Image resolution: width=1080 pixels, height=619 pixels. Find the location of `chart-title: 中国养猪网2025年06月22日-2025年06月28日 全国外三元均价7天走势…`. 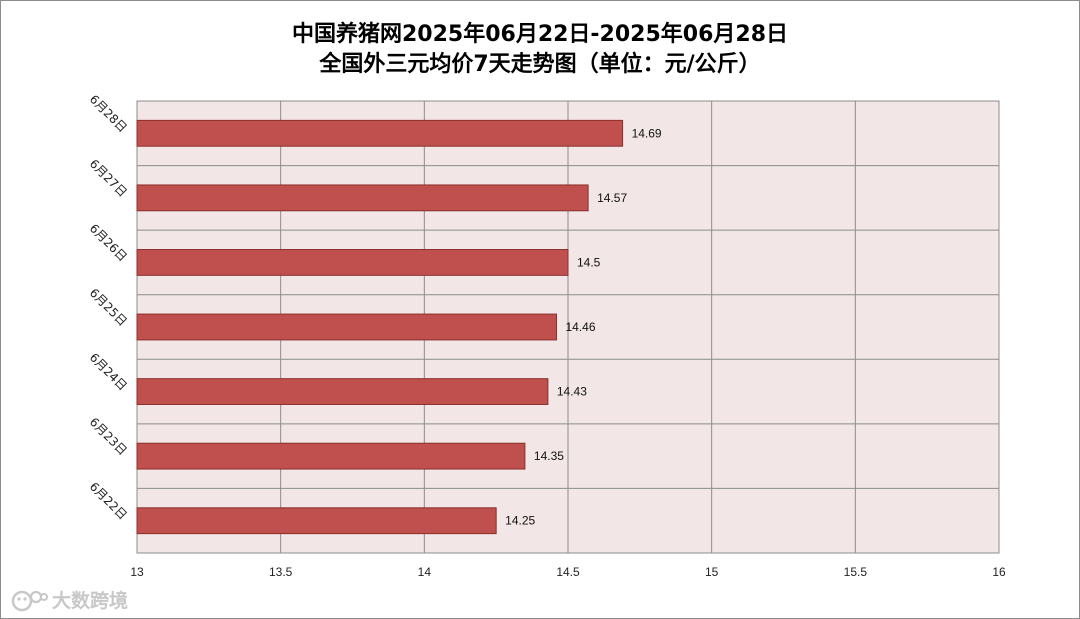

chart-title: 中国养猪网2025年06月22日-2025年06月28日 全国外三元均价7天走势… is located at coordinates (540, 50).